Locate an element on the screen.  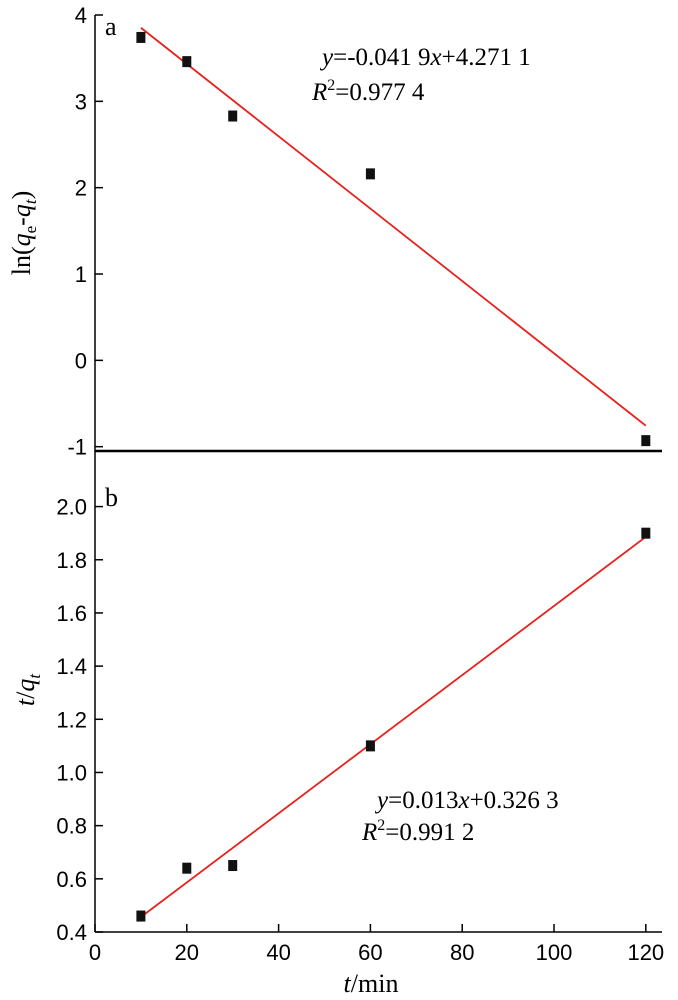
panel-b-x-tick-label: 120 is located at coordinates (645, 952).